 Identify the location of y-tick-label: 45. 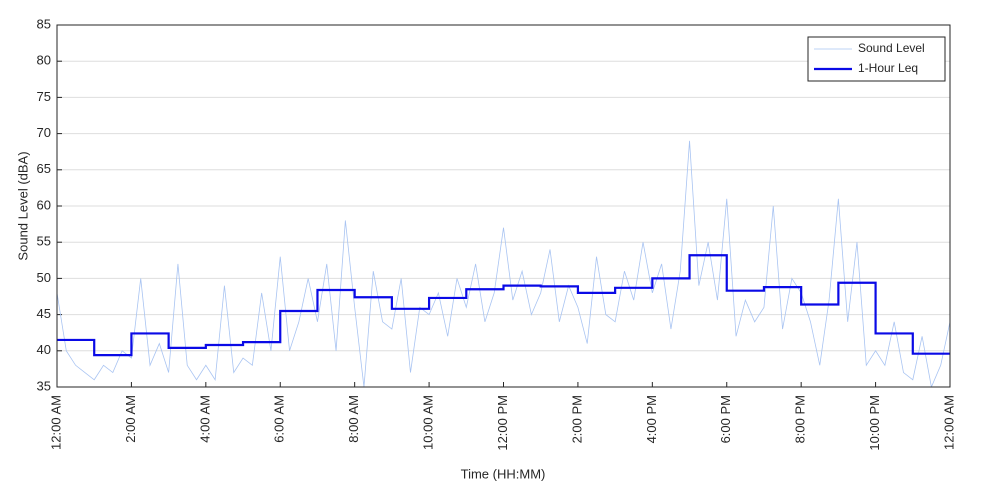
(44, 313).